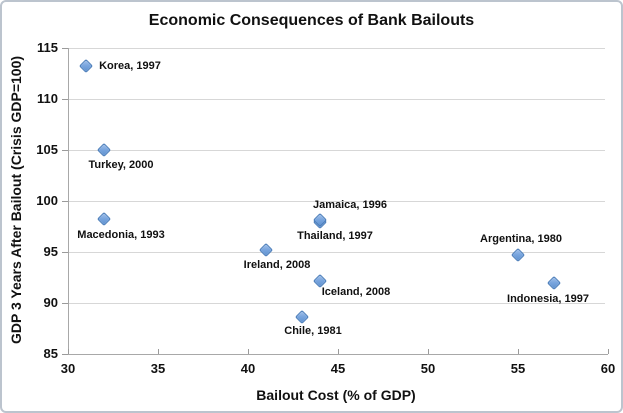 The width and height of the screenshot is (623, 413). What do you see at coordinates (335, 236) in the screenshot?
I see `data-label-thailand-1997: Thailand, 1997` at bounding box center [335, 236].